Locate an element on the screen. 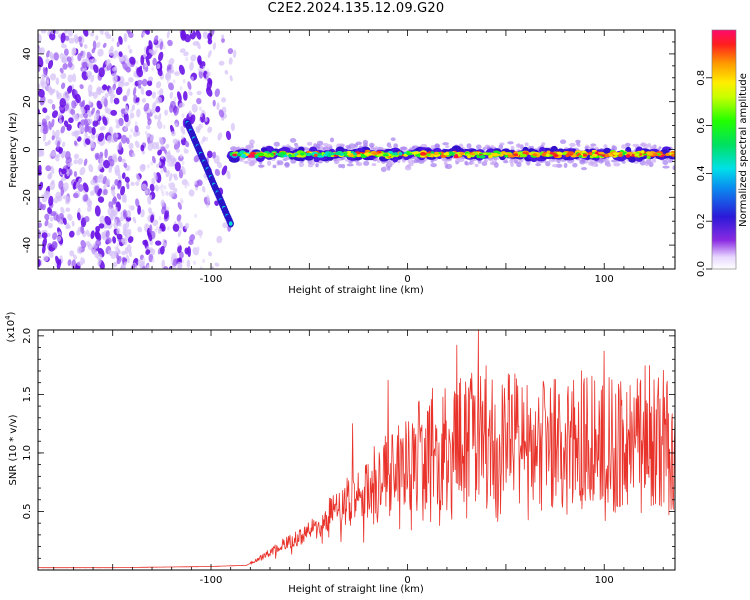  y-tick-label: 20 is located at coordinates (27, 101).